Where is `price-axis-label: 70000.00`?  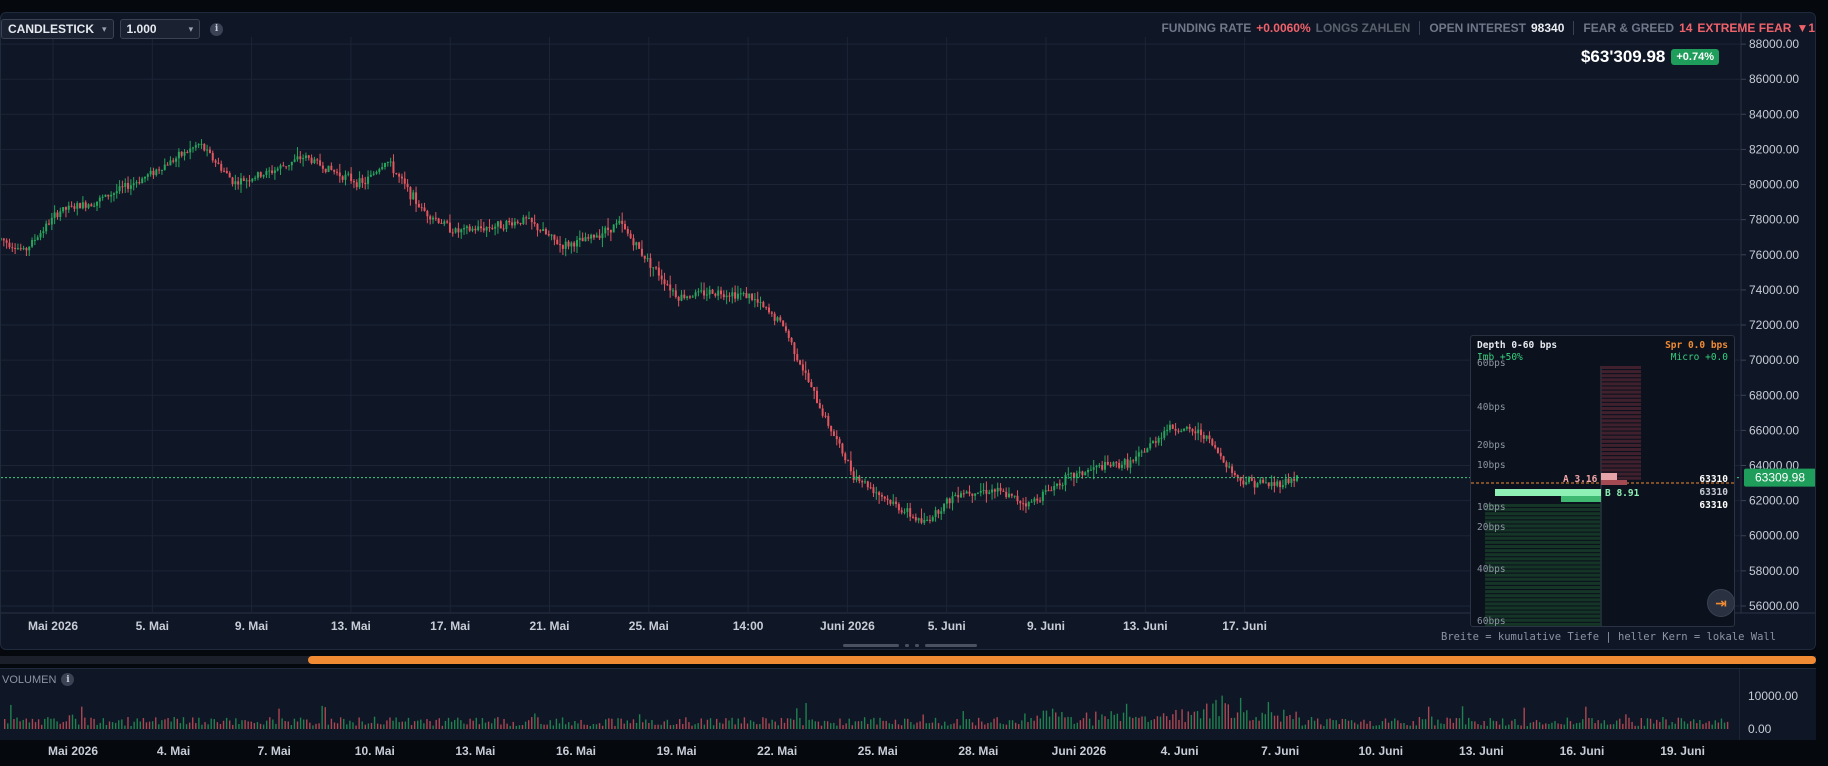
price-axis-label: 70000.00 is located at coordinates (1774, 360).